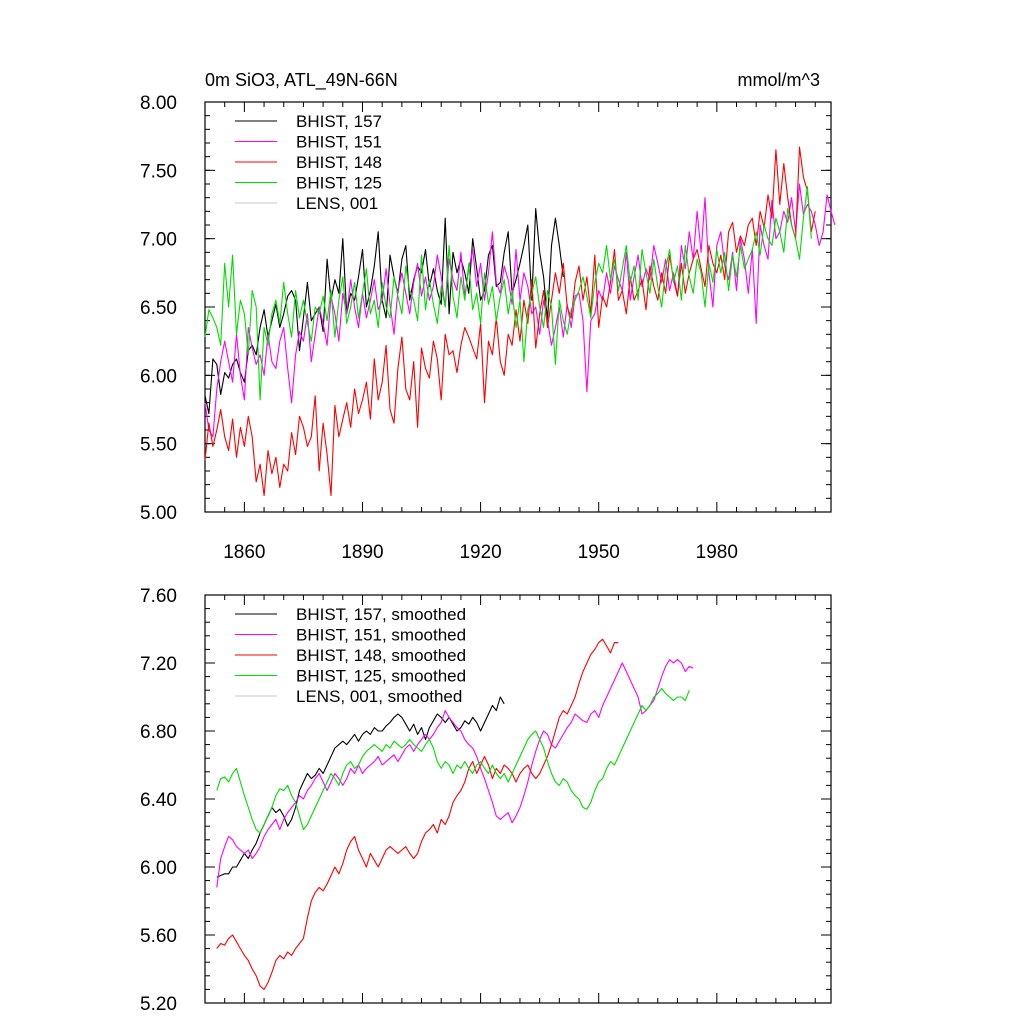  What do you see at coordinates (717, 552) in the screenshot?
I see `panel1-x-tick-label: 1980` at bounding box center [717, 552].